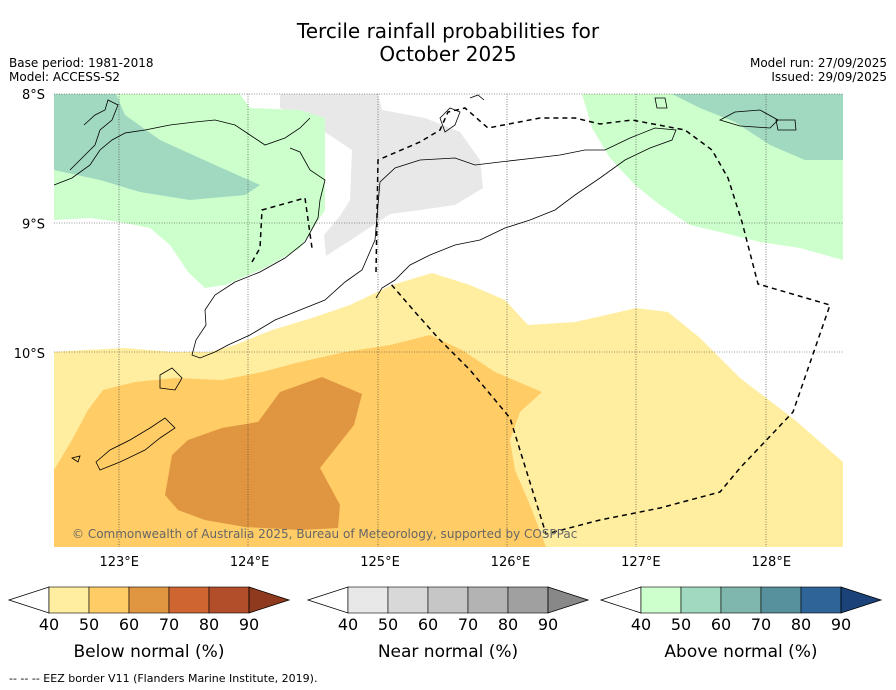 This screenshot has width=896, height=690. Describe the element at coordinates (511, 562) in the screenshot. I see `x-tick-label: 126°E` at that location.